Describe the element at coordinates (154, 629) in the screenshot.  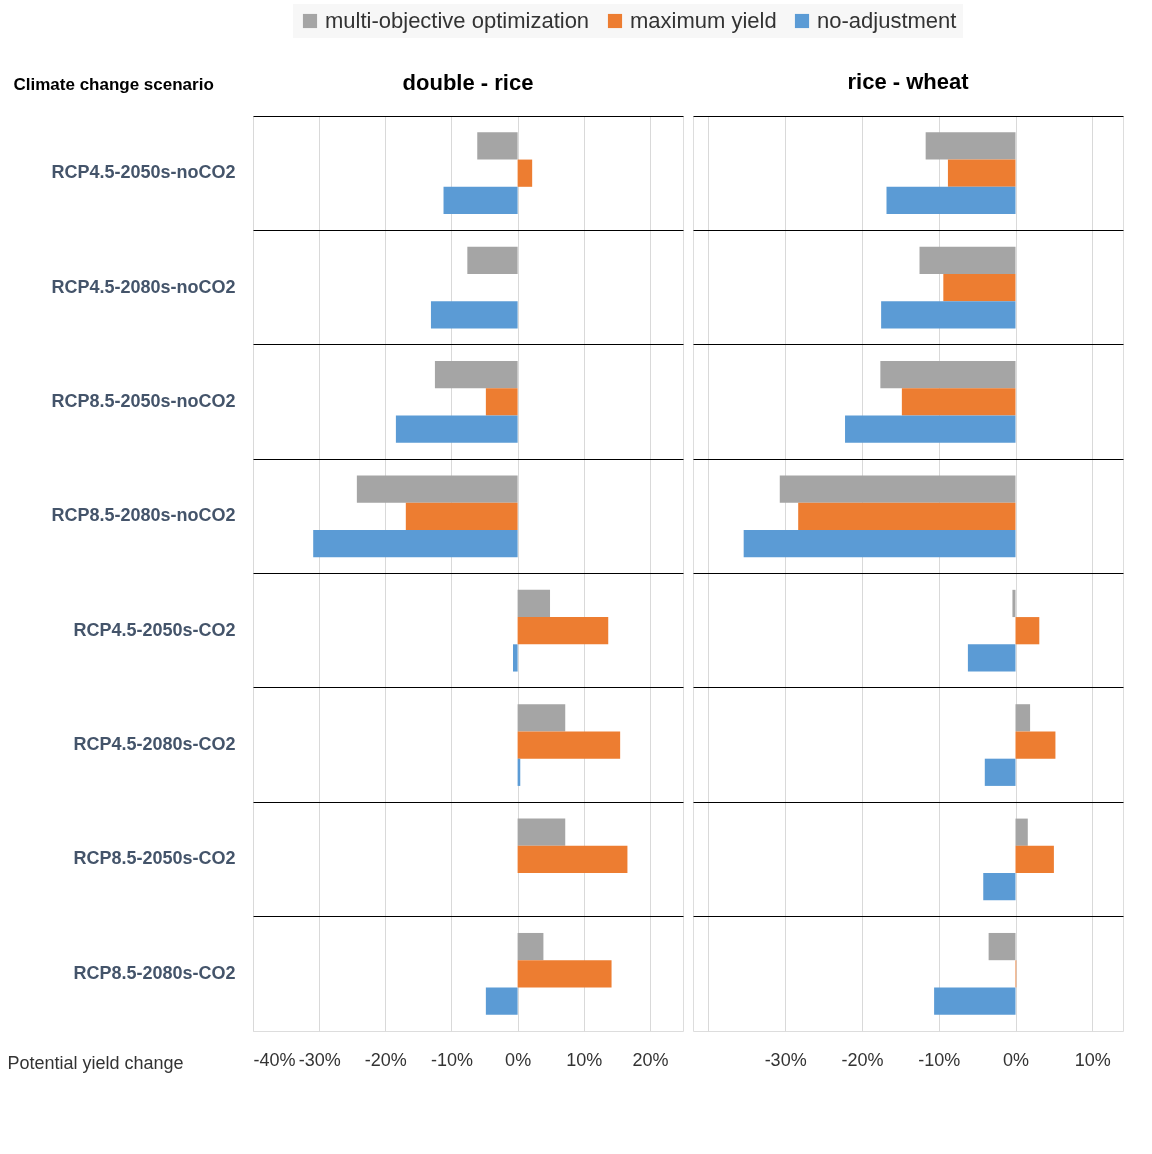
I see `y-tick-label: RCP4.5-2050s-CO2` at that location.